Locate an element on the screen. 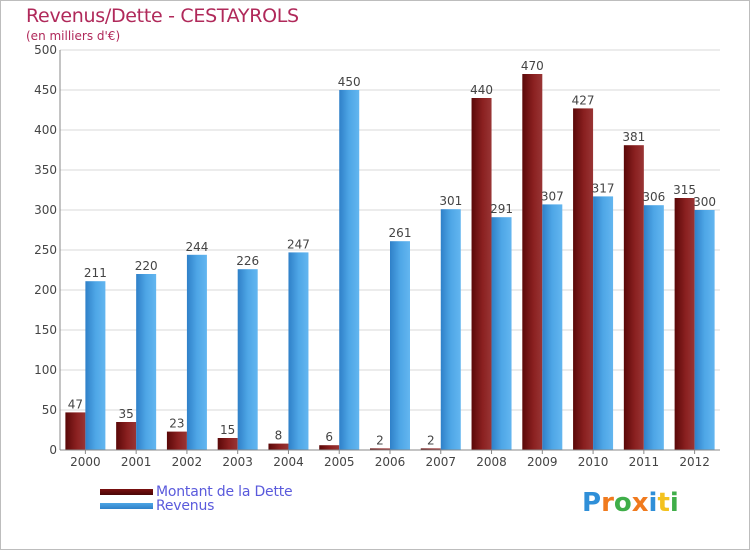 The width and height of the screenshot is (750, 550). y-tick-label-6: 300 is located at coordinates (45, 210).